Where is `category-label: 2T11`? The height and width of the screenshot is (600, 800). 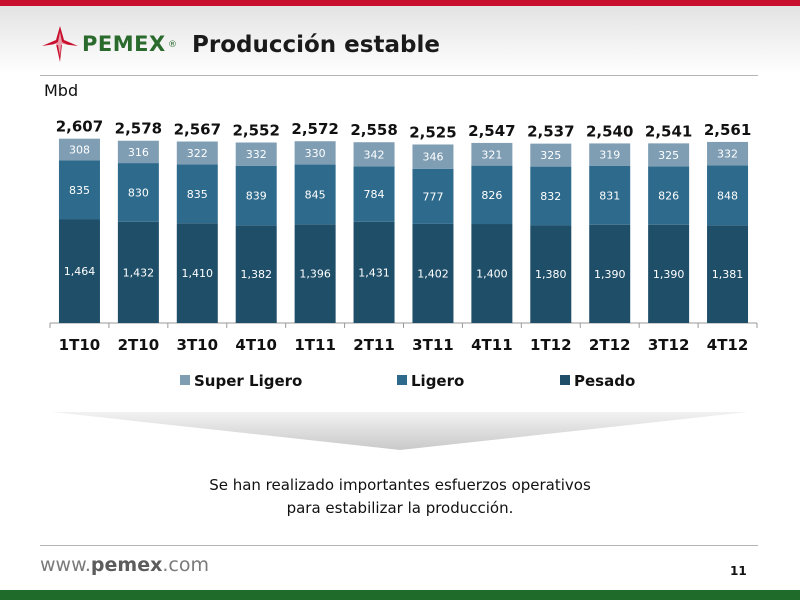 category-label: 2T11 is located at coordinates (374, 345).